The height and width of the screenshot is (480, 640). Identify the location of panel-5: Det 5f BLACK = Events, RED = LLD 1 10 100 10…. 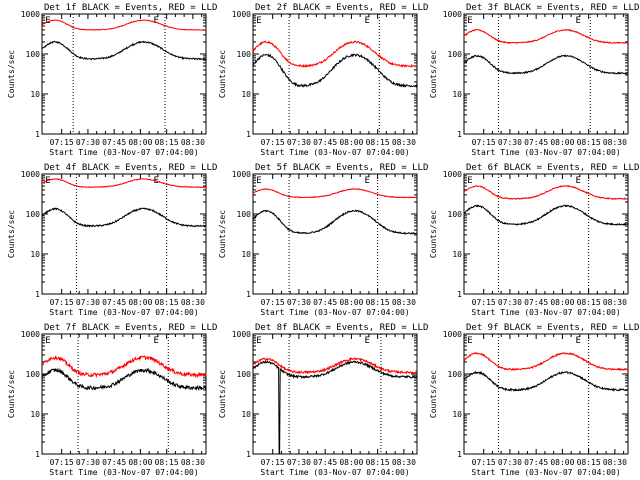
(323, 240).